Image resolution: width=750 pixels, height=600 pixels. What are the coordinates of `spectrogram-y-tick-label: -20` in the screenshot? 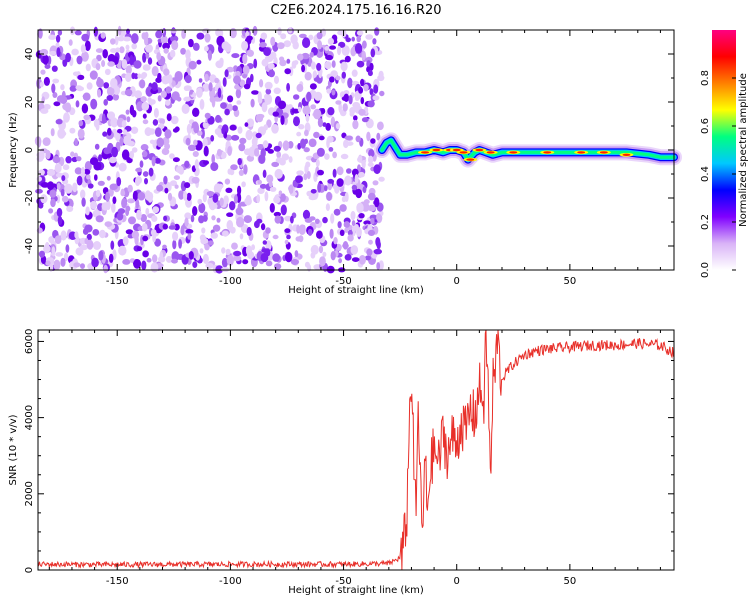 It's located at (29, 198).